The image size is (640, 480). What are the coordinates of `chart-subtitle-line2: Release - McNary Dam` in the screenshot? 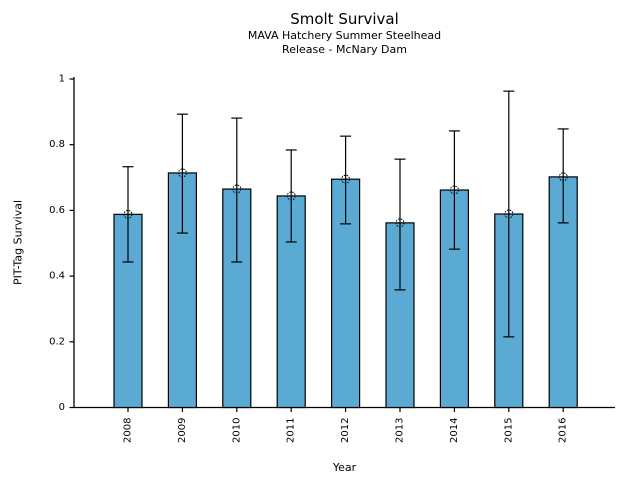 It's located at (344, 49).